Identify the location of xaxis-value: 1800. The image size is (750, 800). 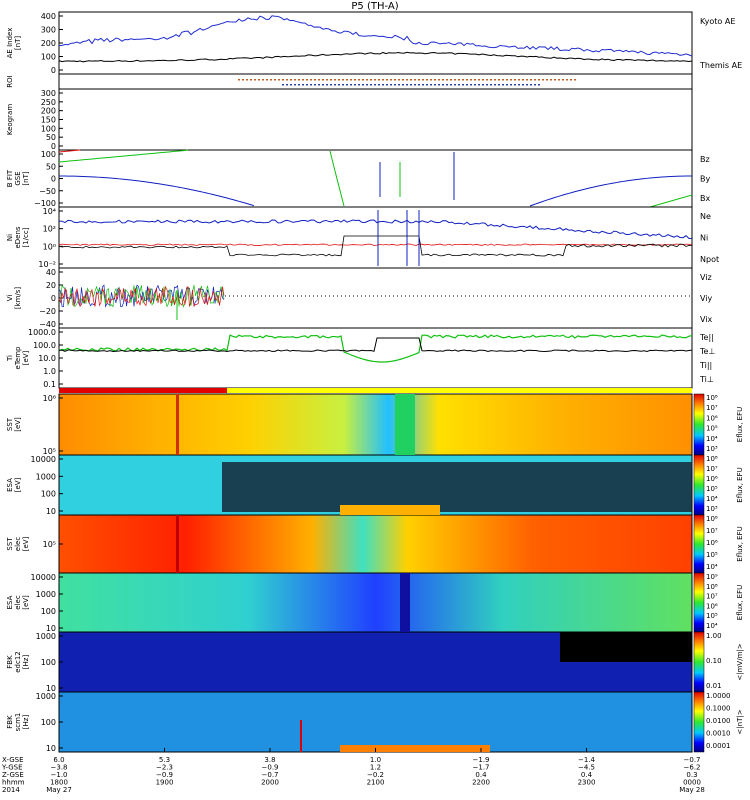
(59, 783).